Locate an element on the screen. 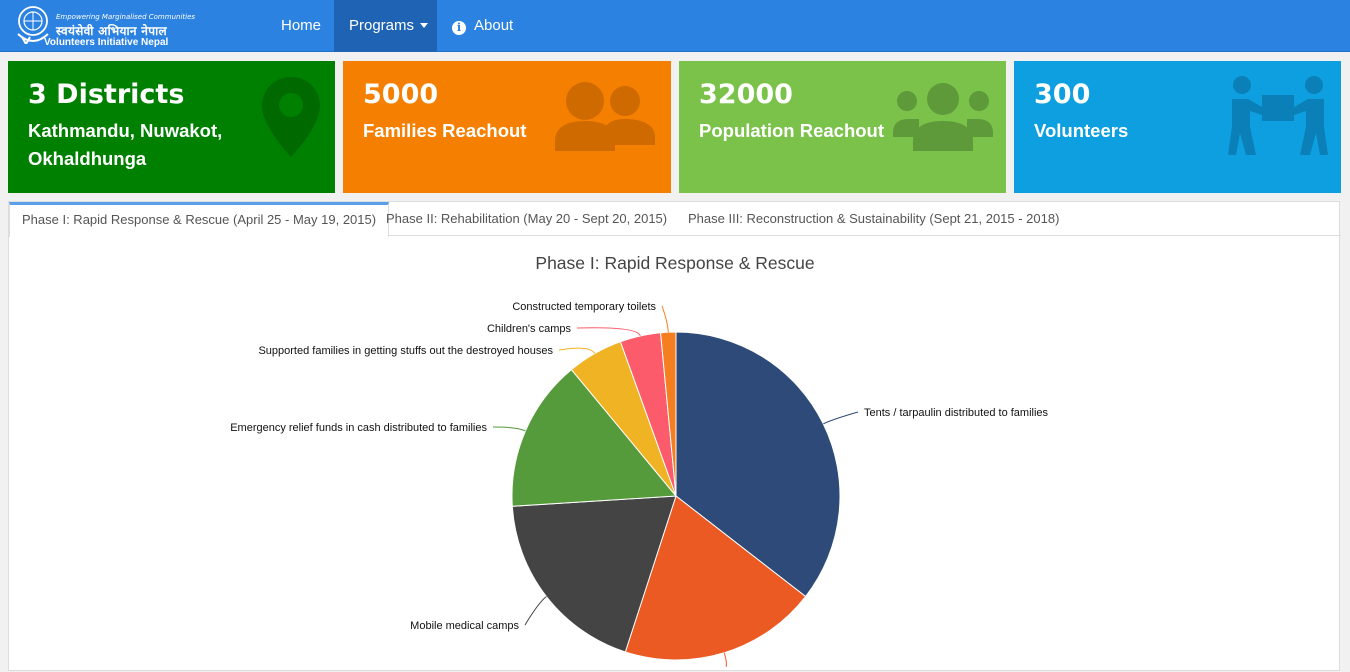 The height and width of the screenshot is (672, 1350). pie-slice-label: Constructed temporary toilets is located at coordinates (584, 307).